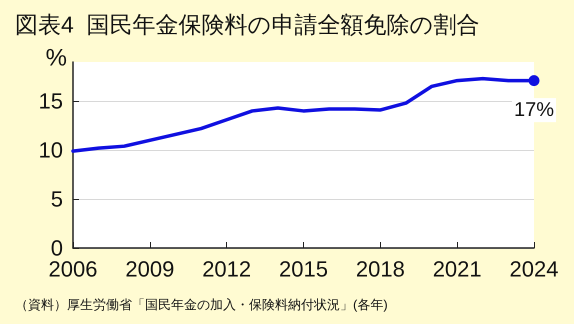 The image size is (574, 324). What do you see at coordinates (380, 269) in the screenshot?
I see `x-tick-label: 2018` at bounding box center [380, 269].